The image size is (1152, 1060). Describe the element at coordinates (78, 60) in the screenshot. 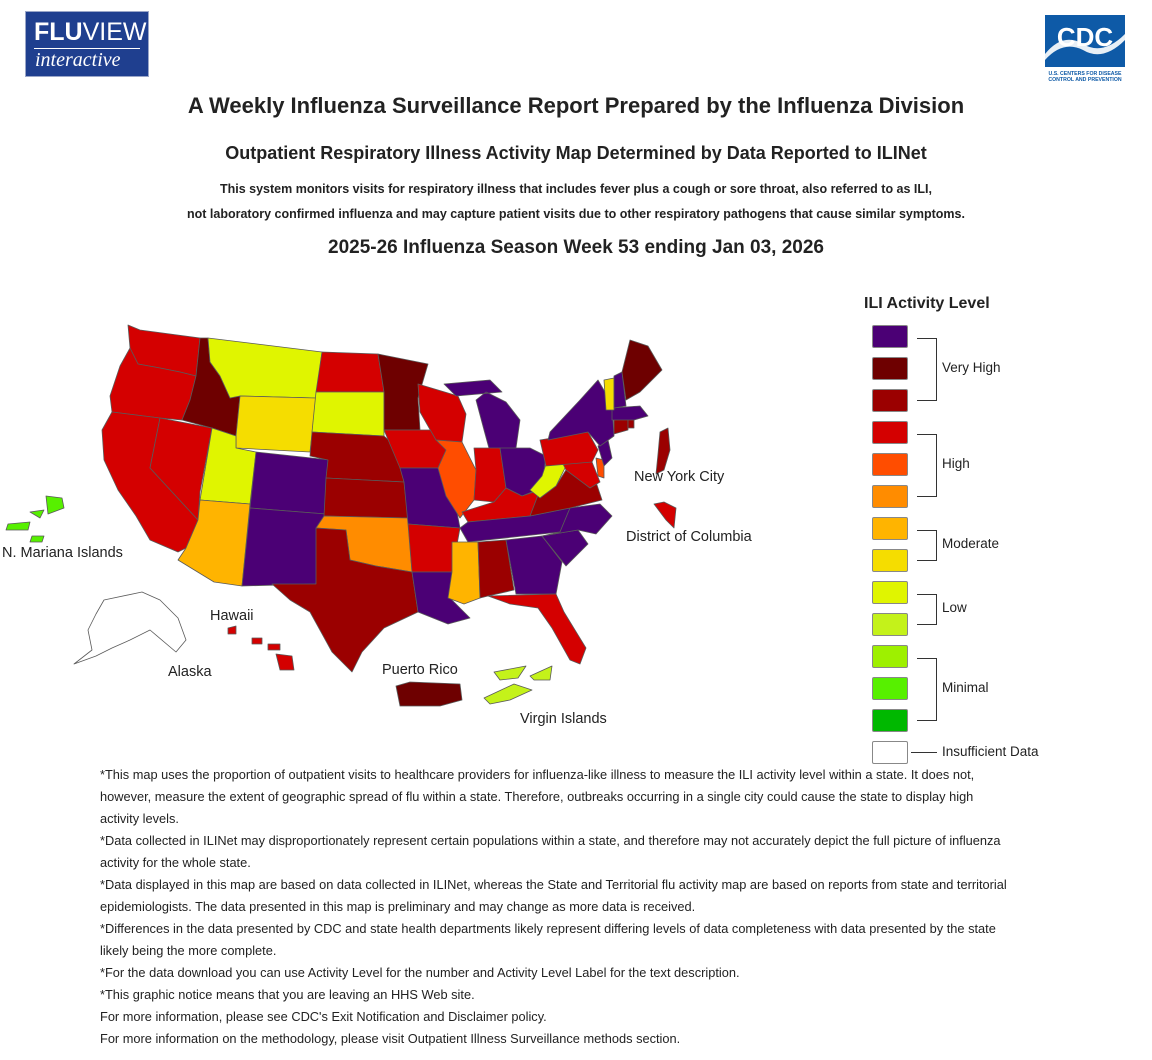

I see `logo-line2: interactive` at that location.